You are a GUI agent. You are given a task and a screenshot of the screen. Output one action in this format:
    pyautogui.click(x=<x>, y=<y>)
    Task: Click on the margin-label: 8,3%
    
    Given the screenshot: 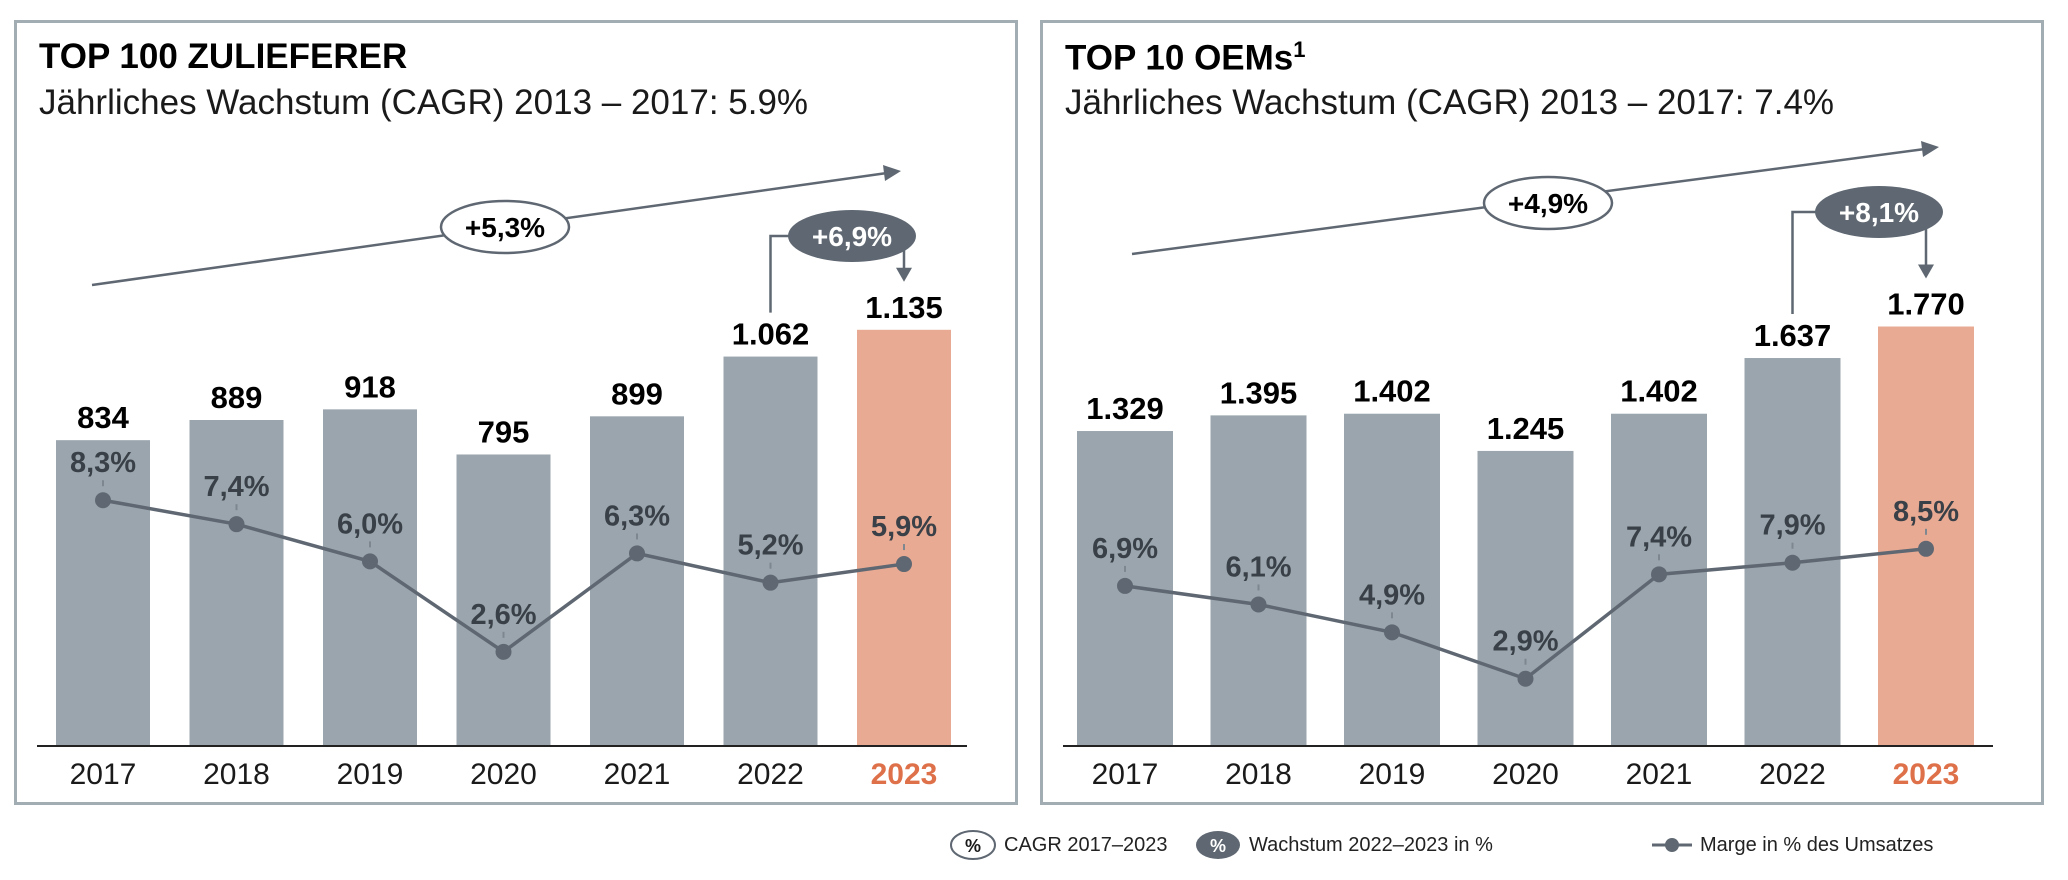 What is the action you would take?
    pyautogui.click(x=103, y=463)
    